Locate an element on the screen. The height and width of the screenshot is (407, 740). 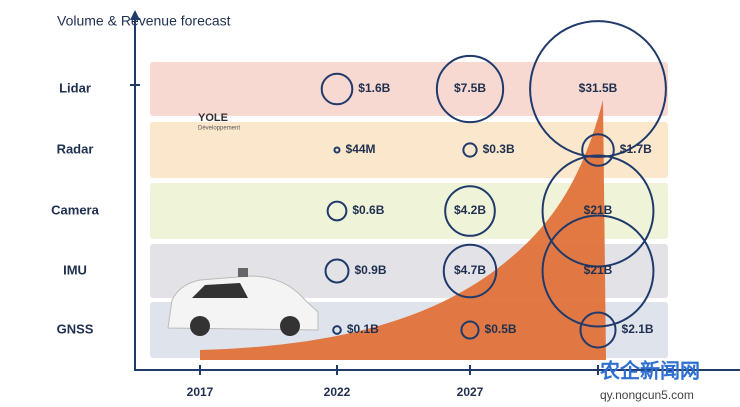
value-label: $0.9B is located at coordinates (370, 270).